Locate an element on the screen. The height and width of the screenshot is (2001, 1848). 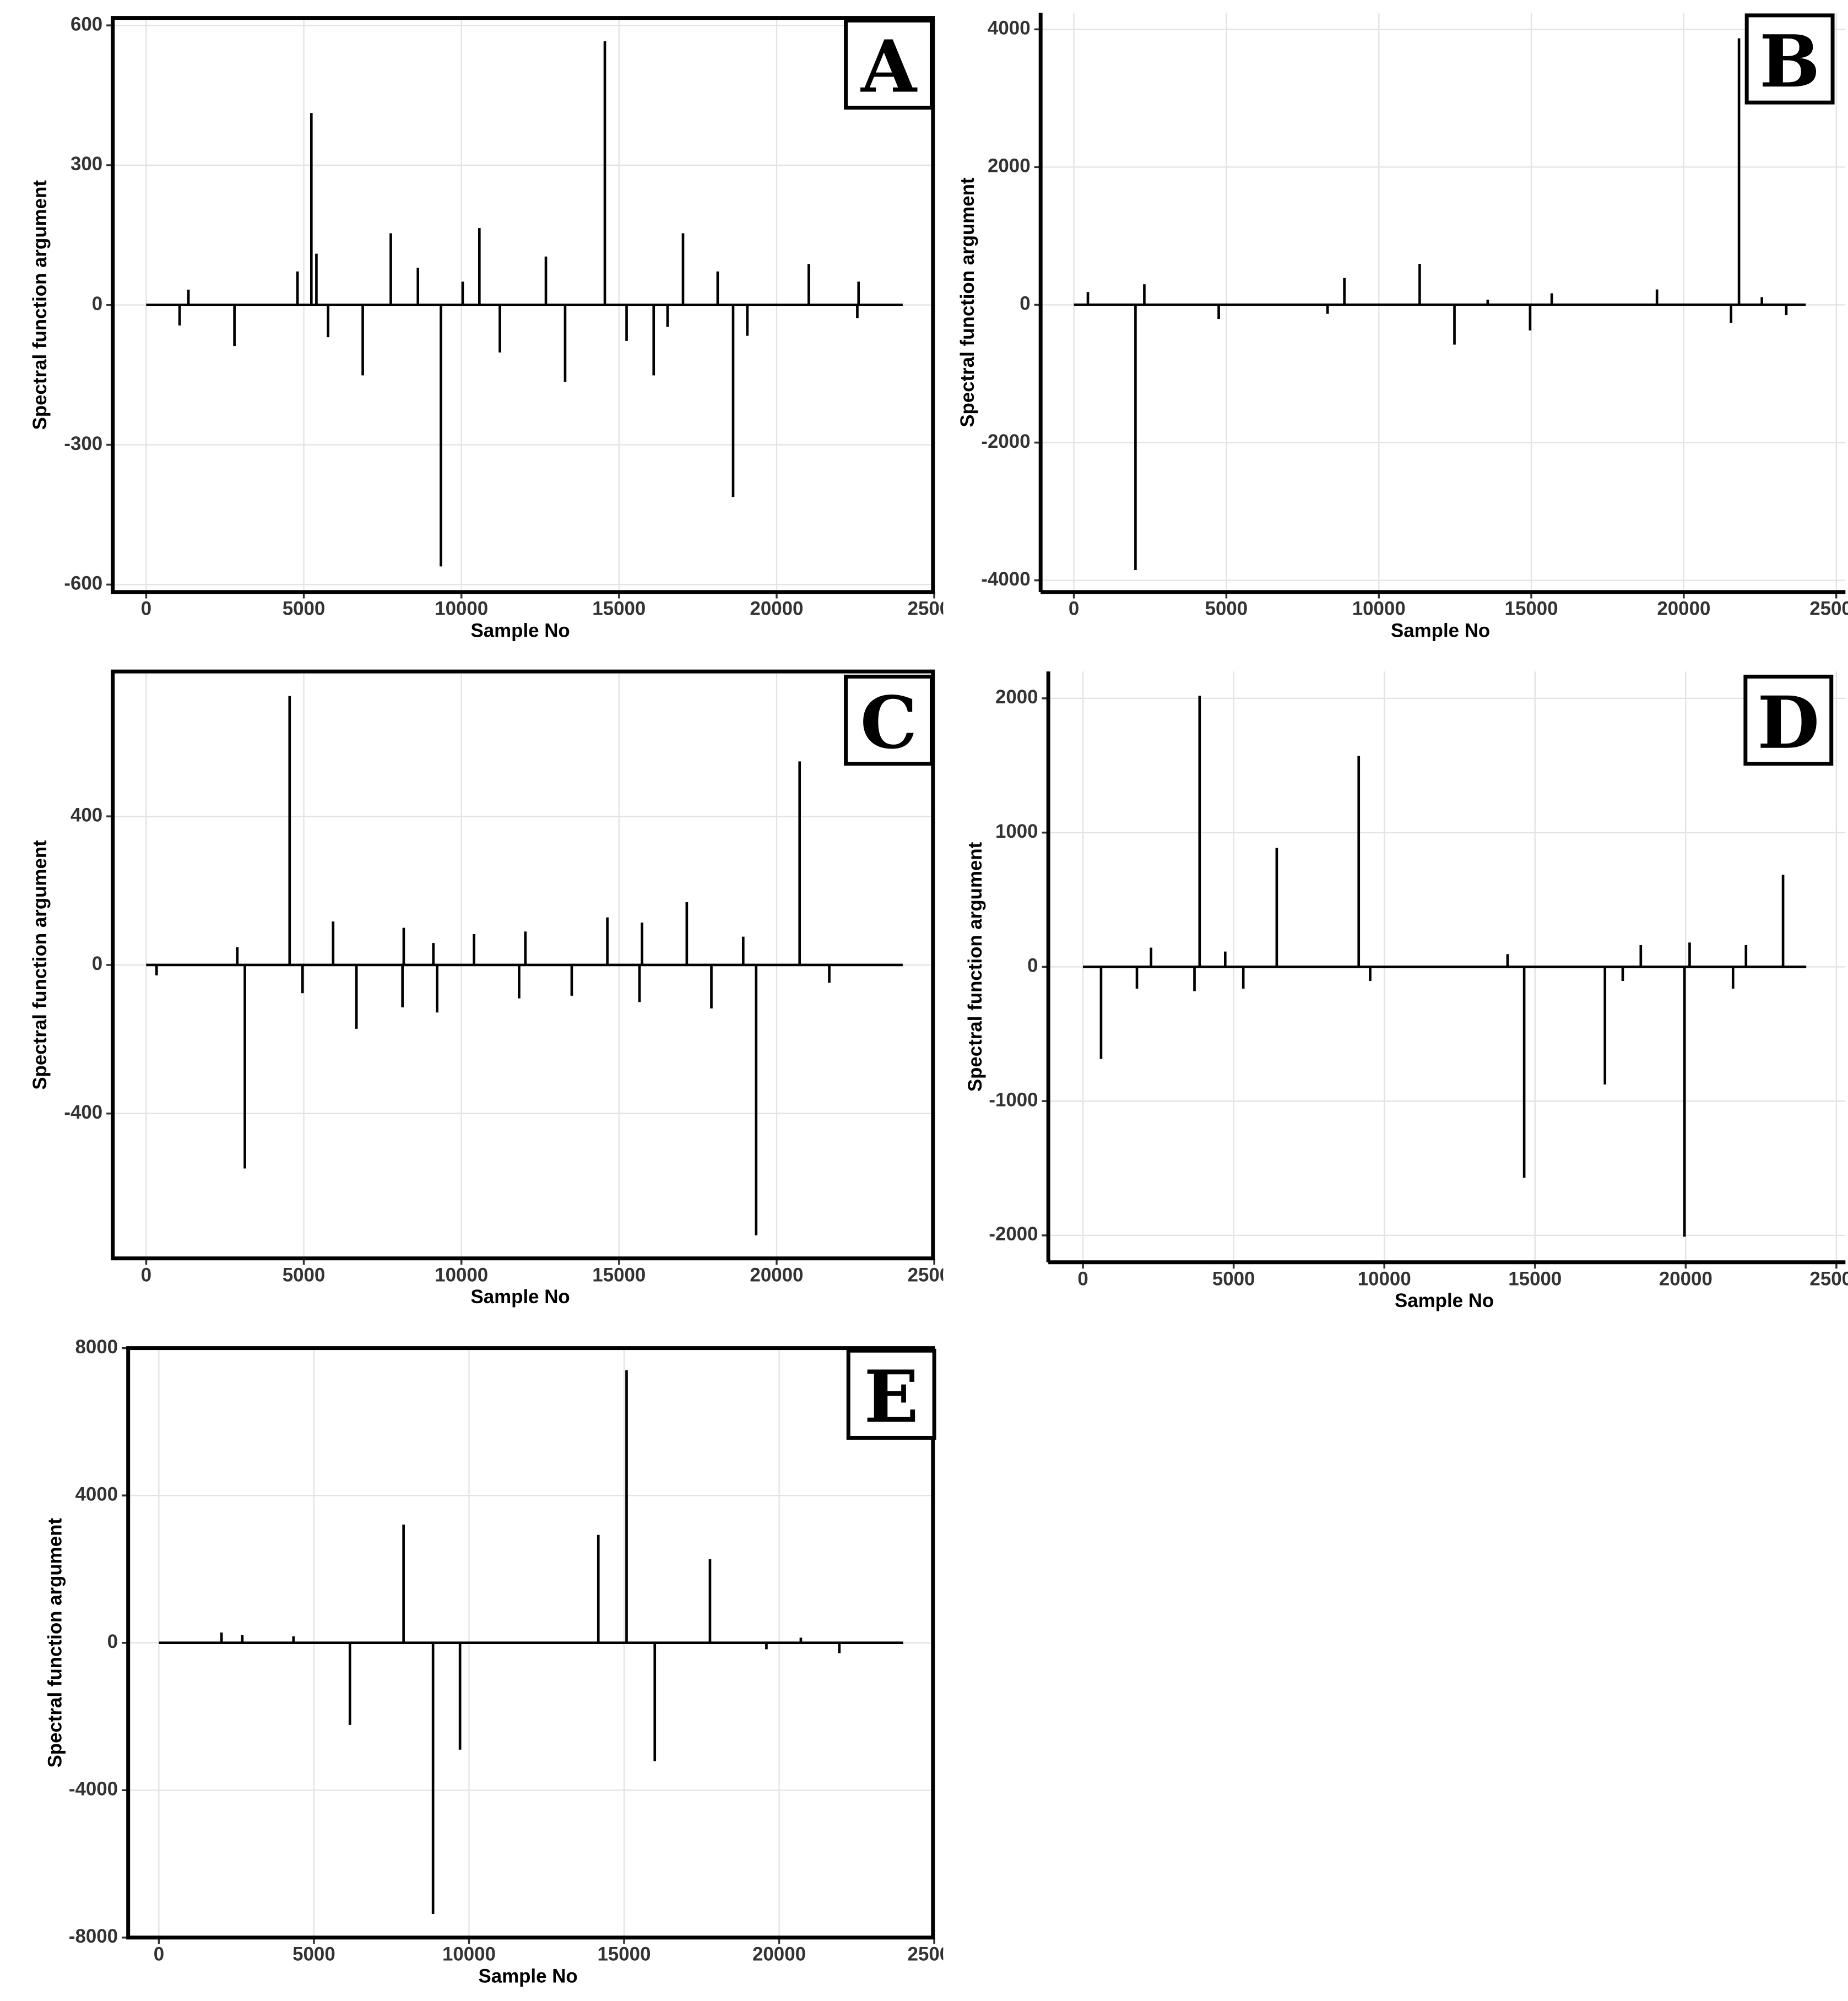
panel-content: -400 0 400 0 5000 10000 15000 20000 25000 is located at coordinates (512, 979).